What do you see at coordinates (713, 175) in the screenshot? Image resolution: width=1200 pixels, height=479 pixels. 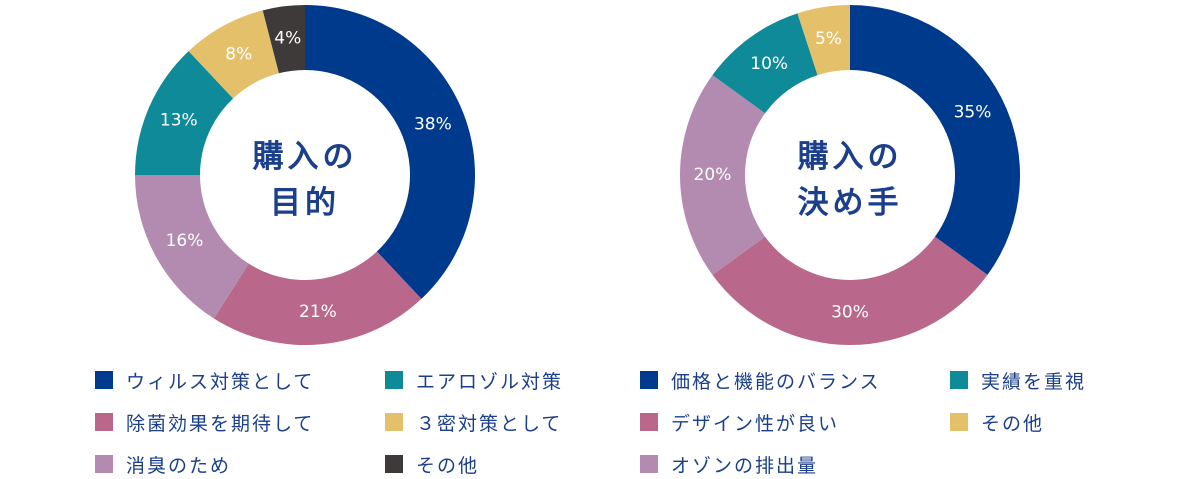 I see `deciding-factor-slice-label-2: 20%` at bounding box center [713, 175].